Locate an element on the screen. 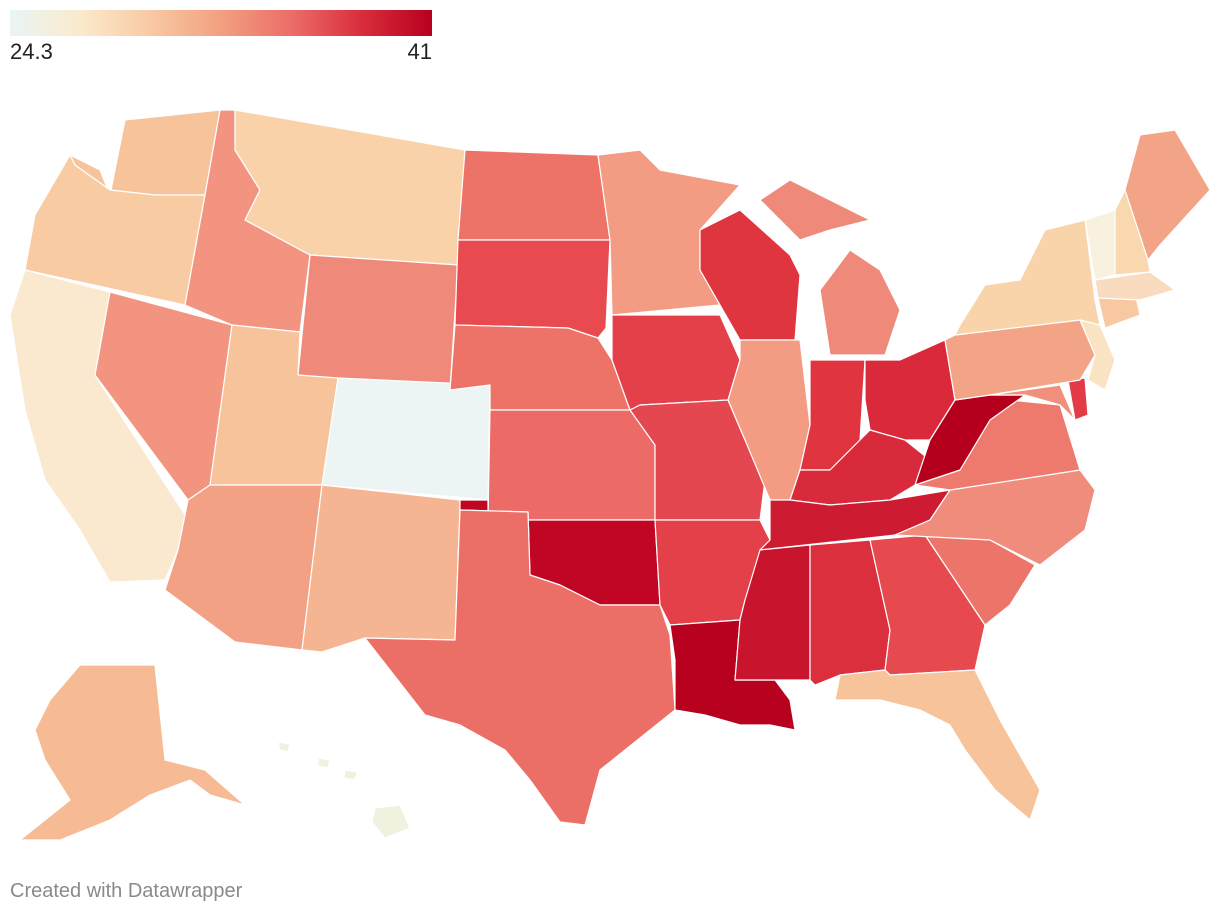  state-FL is located at coordinates (937, 745).